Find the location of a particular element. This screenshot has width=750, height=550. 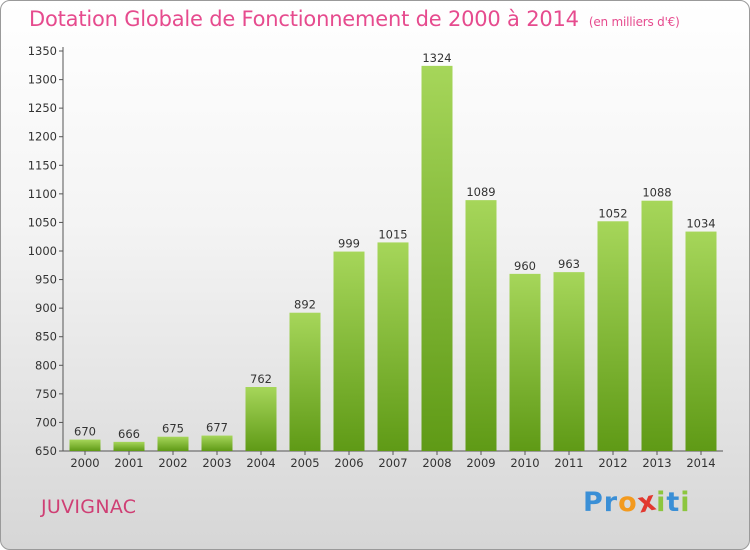

y-tick-label: 700 is located at coordinates (46, 422).